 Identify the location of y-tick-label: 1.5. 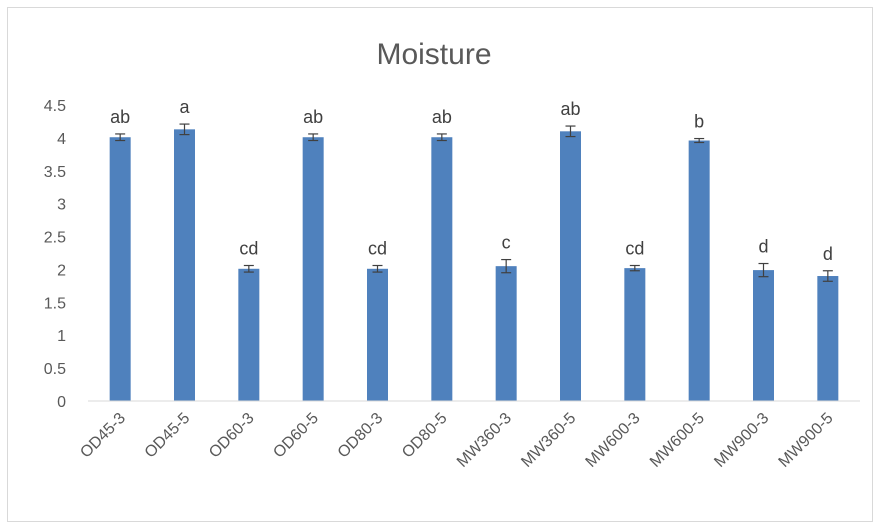
(55, 303).